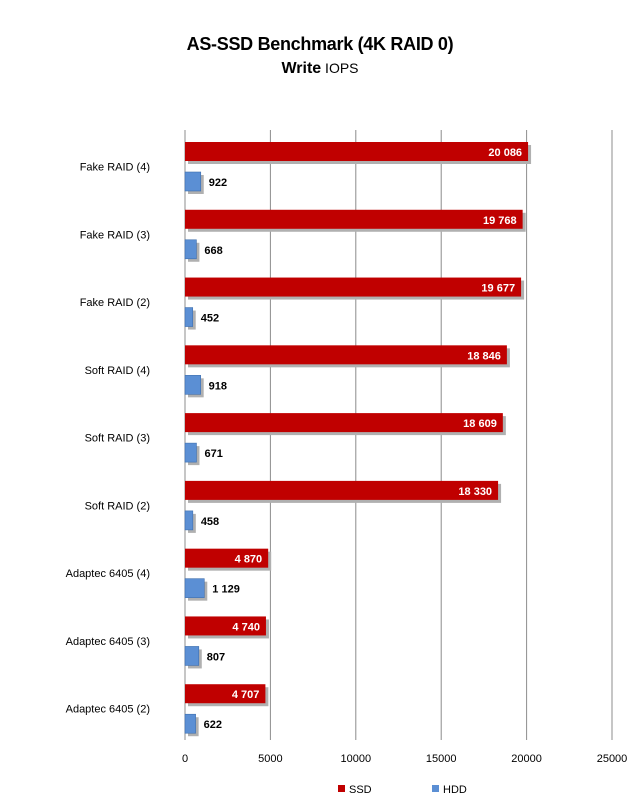 The height and width of the screenshot is (805, 640). What do you see at coordinates (340, 68) in the screenshot?
I see `subtitle-rest: IOPS` at bounding box center [340, 68].